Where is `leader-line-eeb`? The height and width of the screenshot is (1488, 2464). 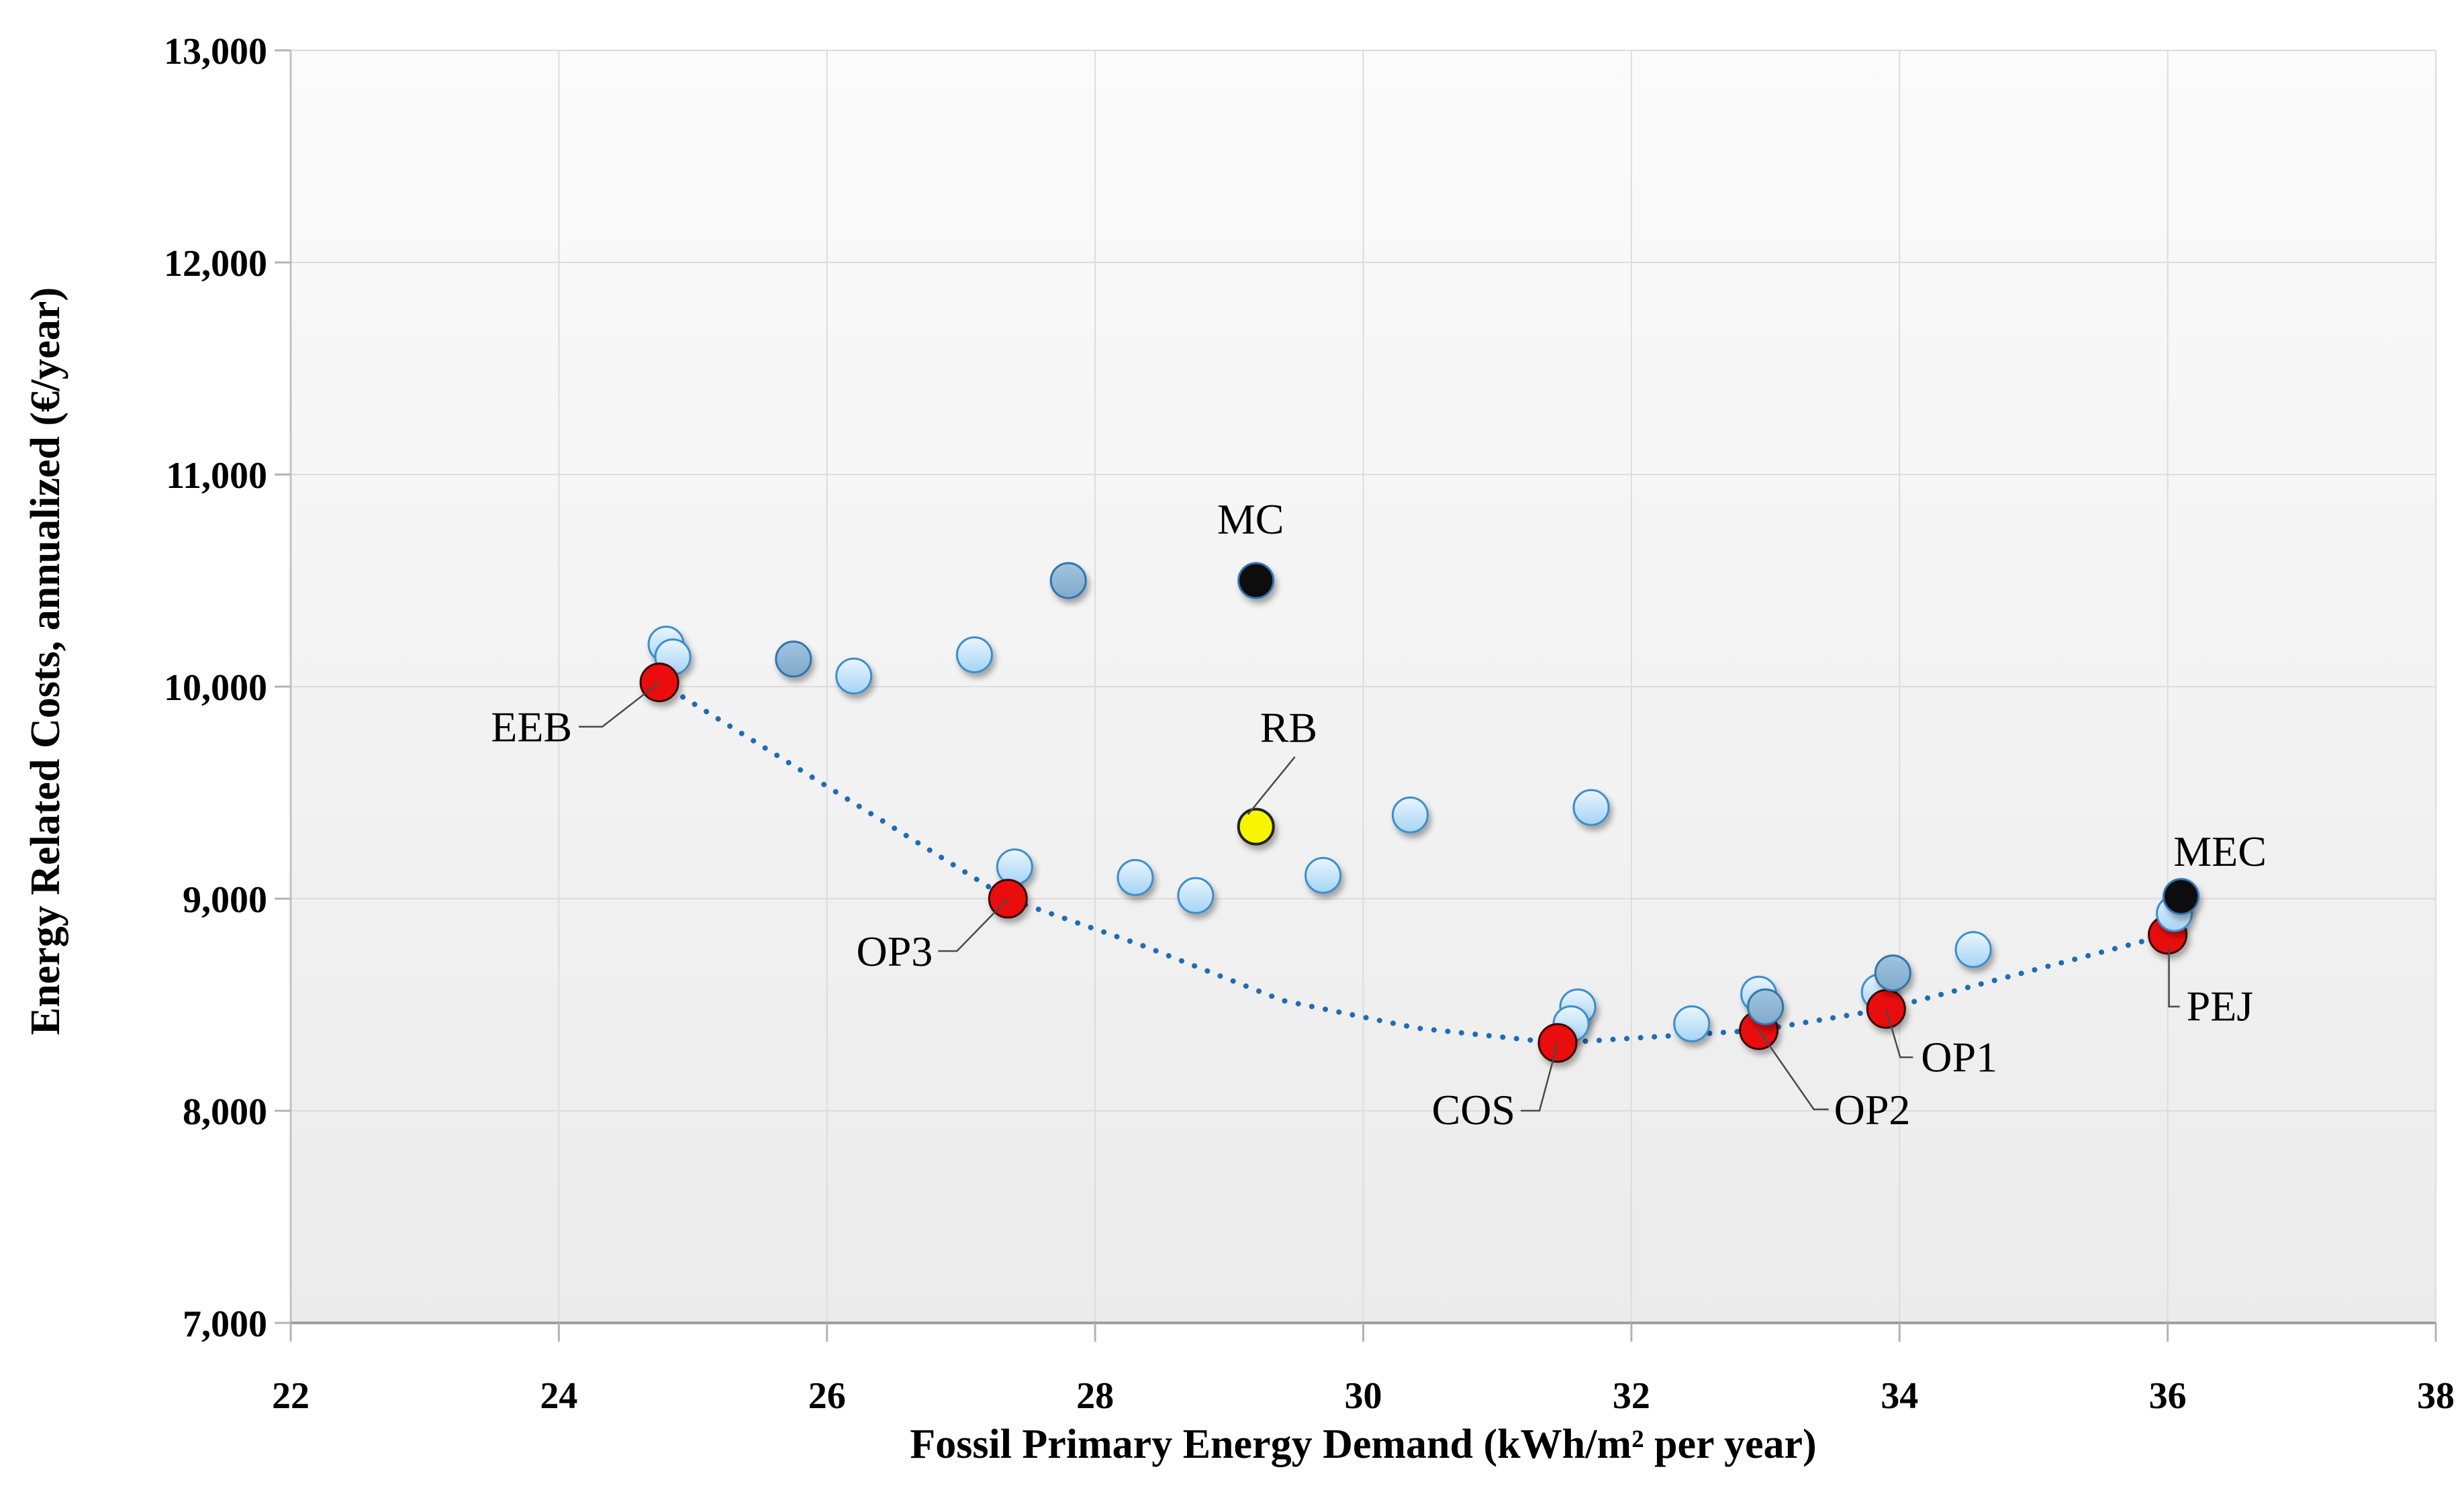
leader-line-eeb is located at coordinates (620, 704).